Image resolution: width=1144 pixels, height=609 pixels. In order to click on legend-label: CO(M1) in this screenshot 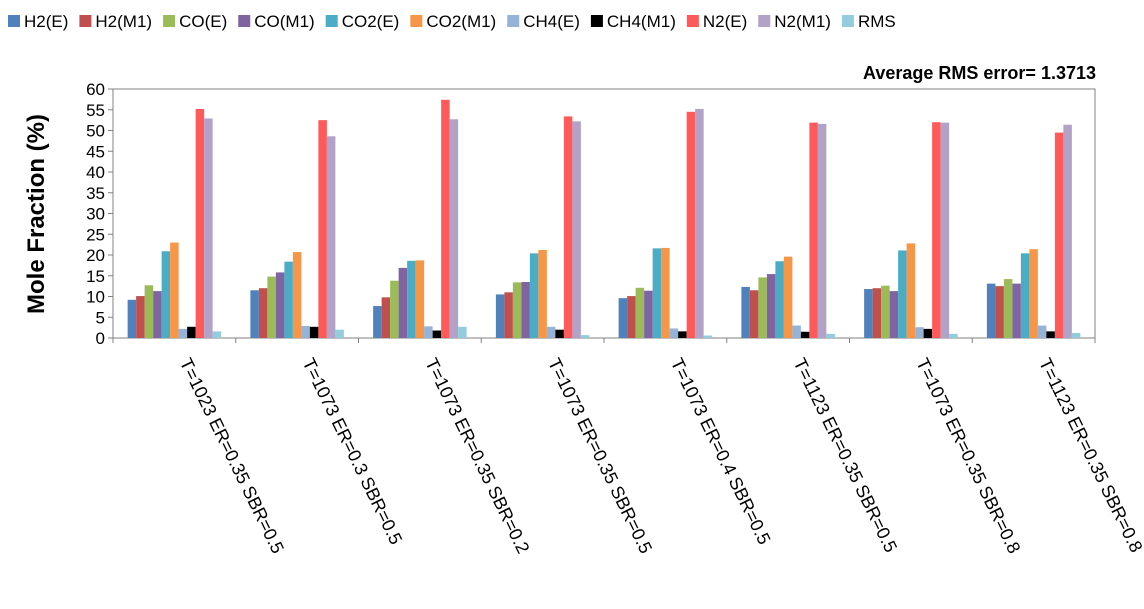, I will do `click(284, 21)`.